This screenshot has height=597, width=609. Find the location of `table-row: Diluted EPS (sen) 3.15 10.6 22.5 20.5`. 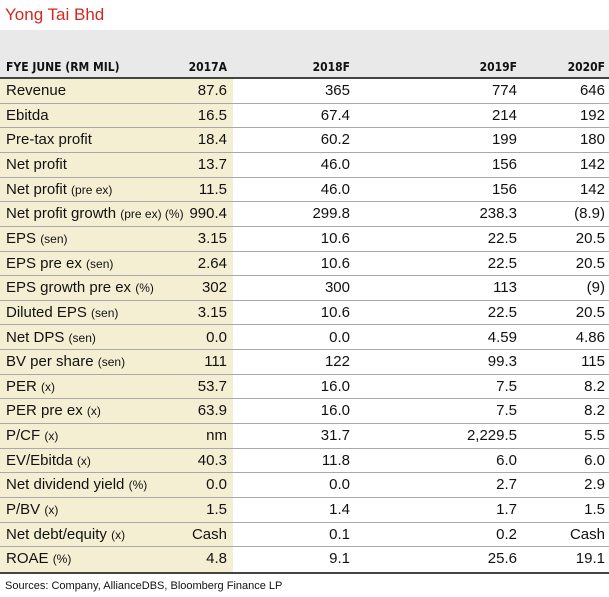

table-row: Diluted EPS (sen) 3.15 10.6 22.5 20.5 is located at coordinates (304, 313).